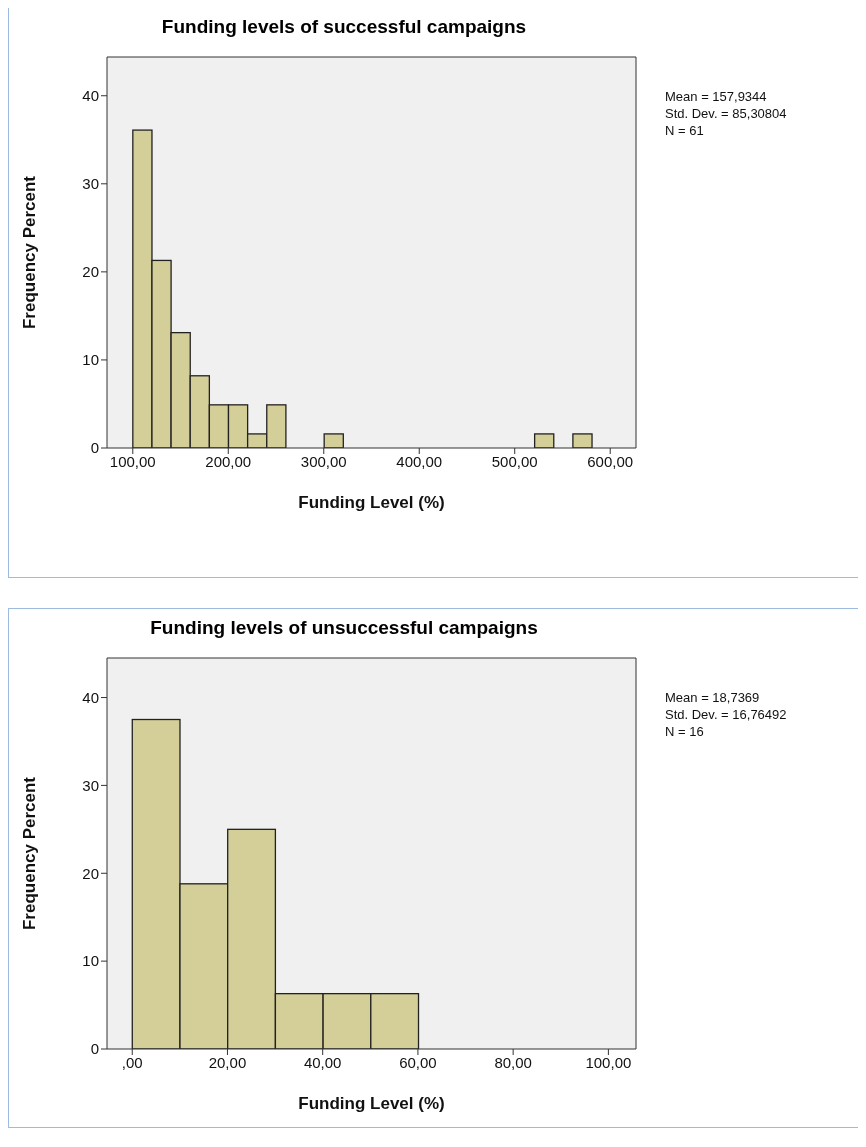 The height and width of the screenshot is (1147, 866). Describe the element at coordinates (685, 130) in the screenshot. I see `text: N = 61` at that location.